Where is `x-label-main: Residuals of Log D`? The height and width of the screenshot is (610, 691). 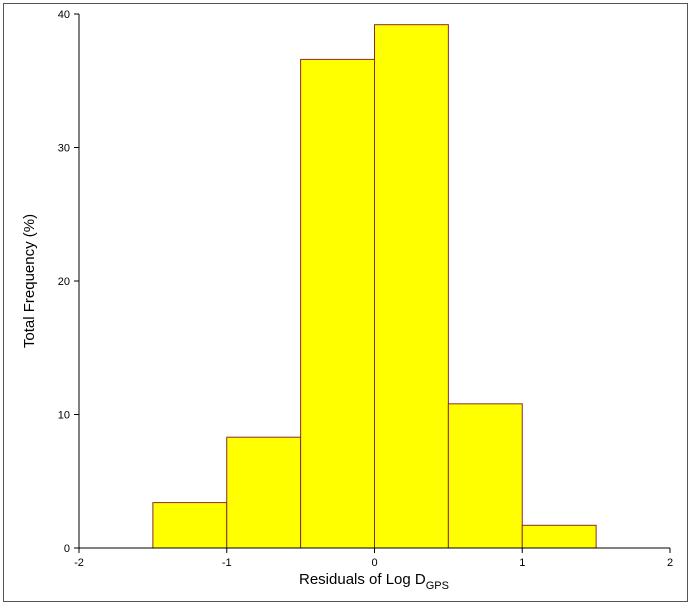
x-label-main: Residuals of Log D is located at coordinates (362, 579).